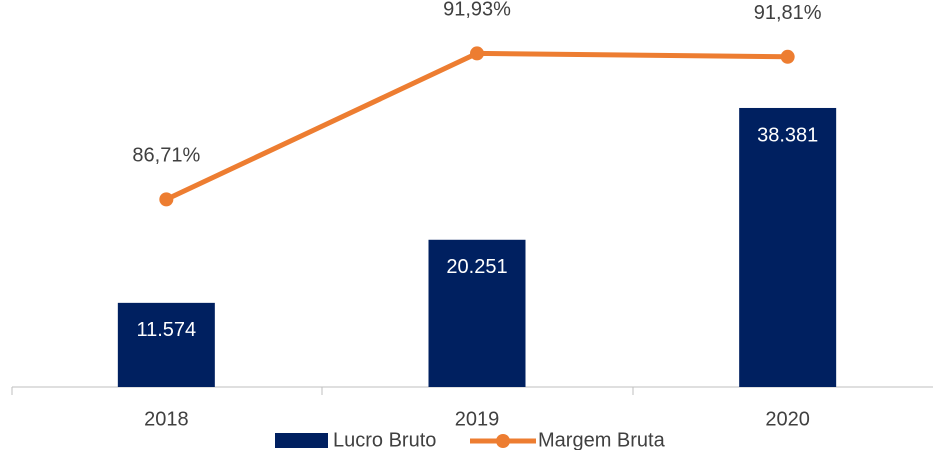 This screenshot has height=450, width=933. Describe the element at coordinates (503, 441) in the screenshot. I see `legend-swatch-marker` at that location.